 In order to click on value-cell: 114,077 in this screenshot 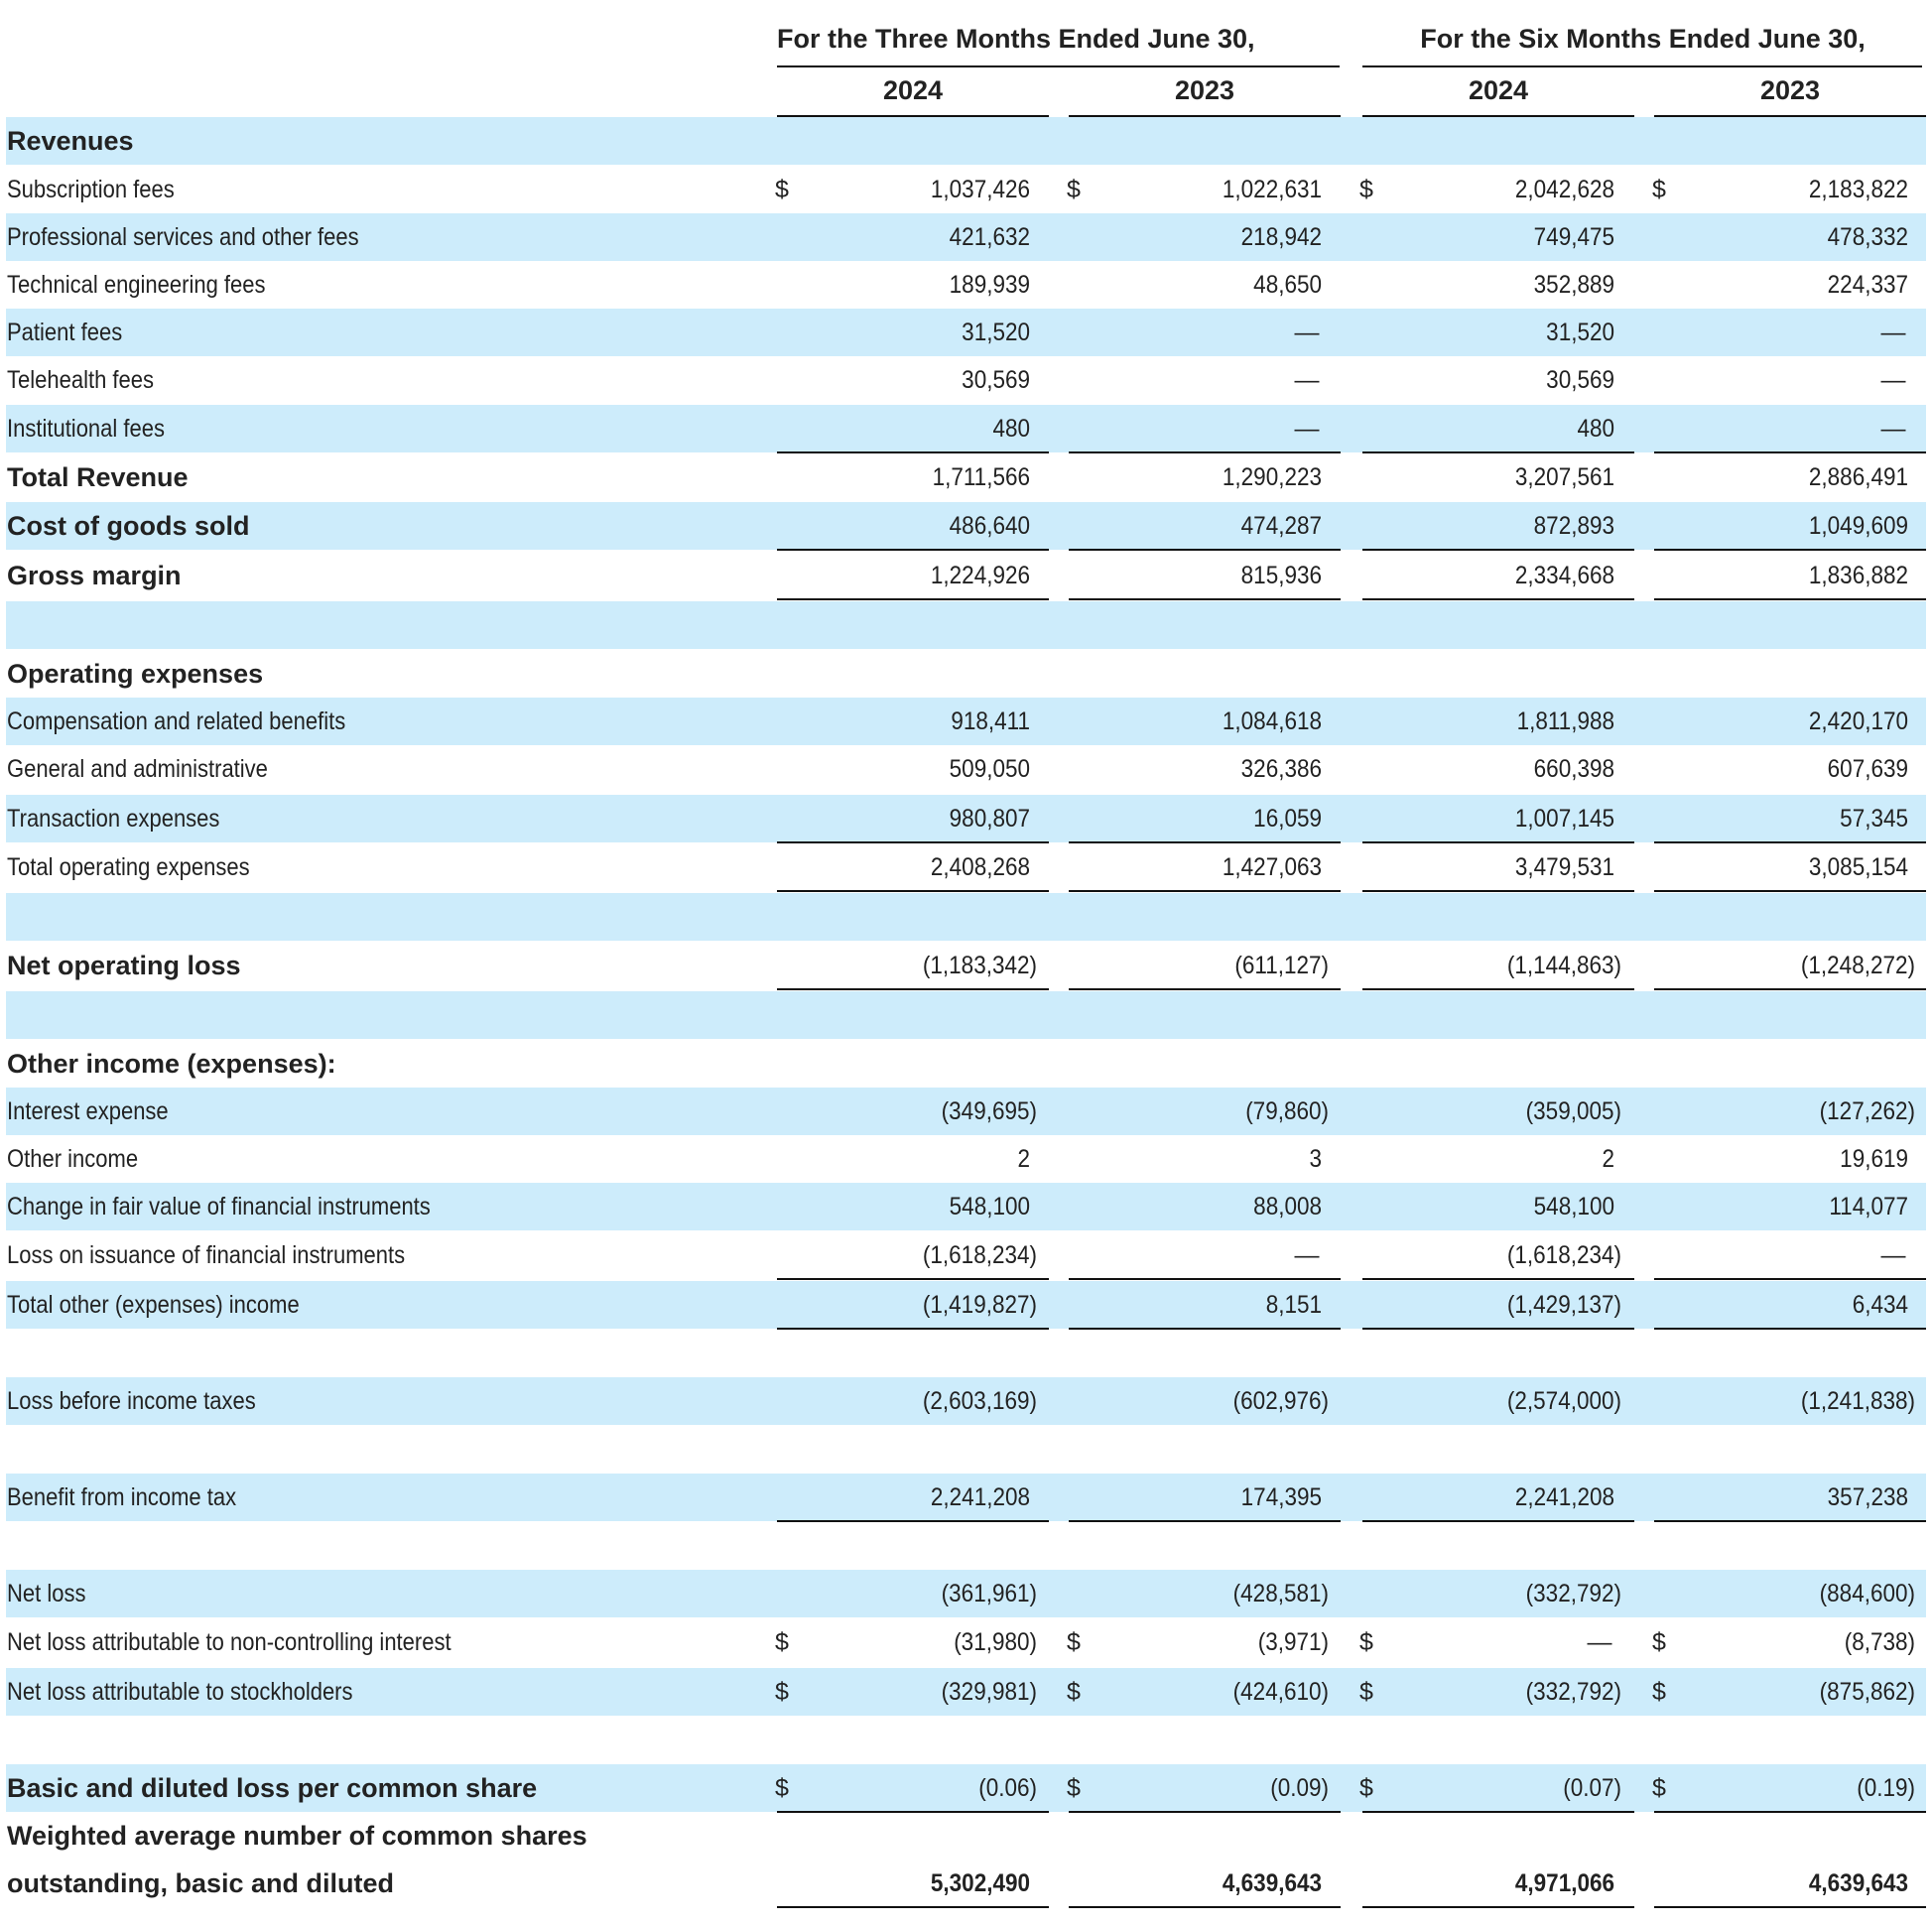, I will do `click(1869, 1206)`.